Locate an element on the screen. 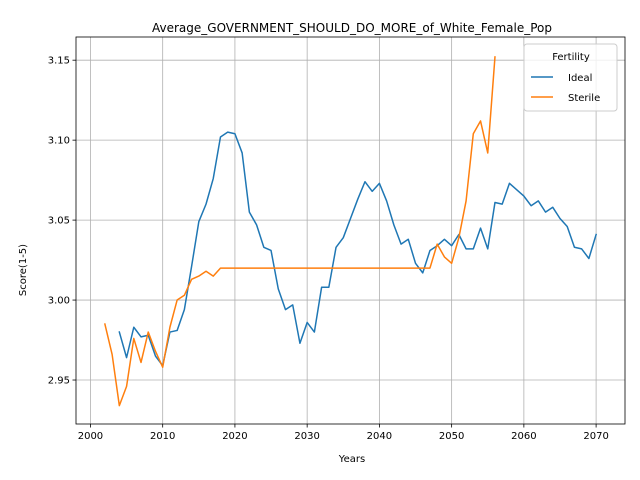 This screenshot has width=640, height=480. x-axis-label: Years is located at coordinates (351, 459).